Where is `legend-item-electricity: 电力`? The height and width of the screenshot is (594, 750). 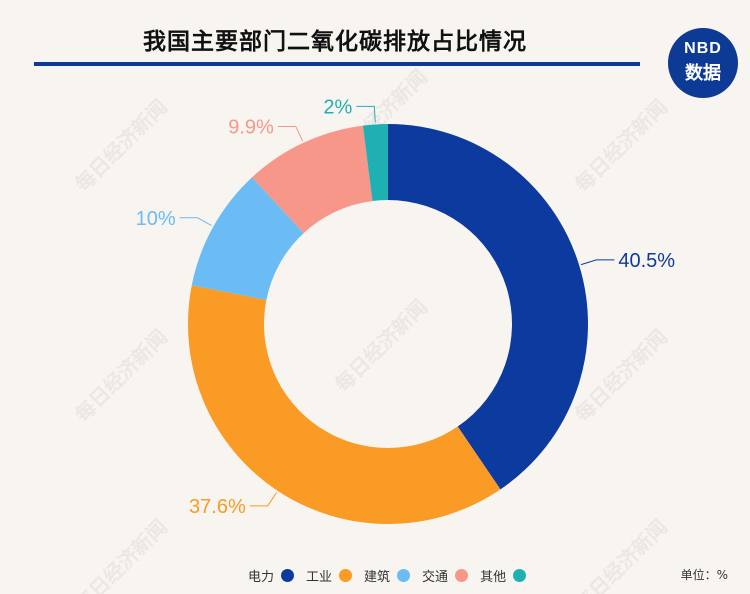
legend-item-electricity: 电力 is located at coordinates (271, 575).